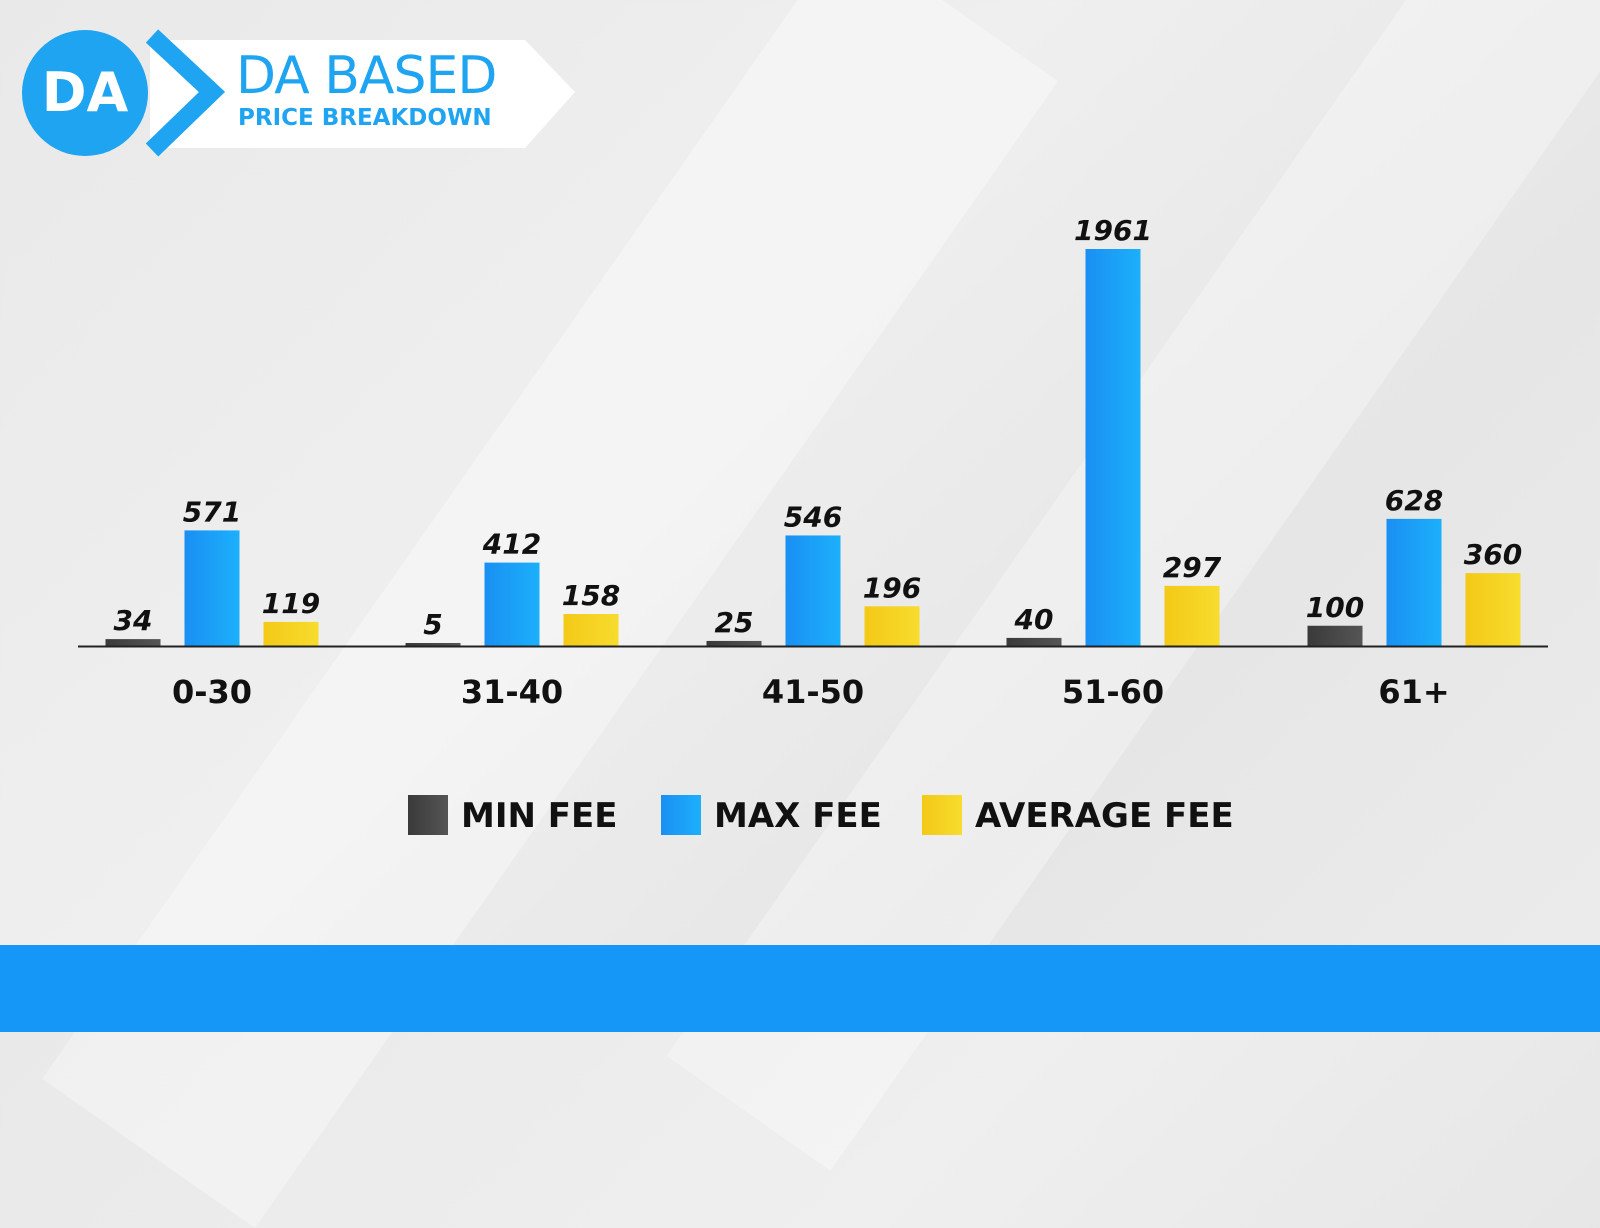 The height and width of the screenshot is (1228, 1600). I want to click on data-label-average-fee-51-60: 297, so click(1192, 567).